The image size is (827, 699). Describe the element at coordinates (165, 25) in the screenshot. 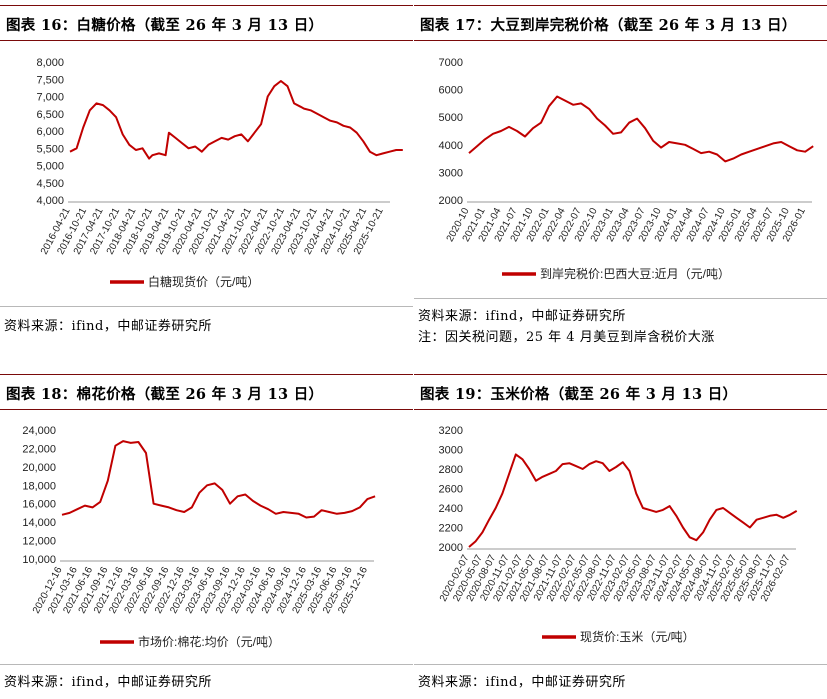

I see `sugar-chart-title: 图表 16：白糖价格（截至 26 年 3 月 13 日）` at that location.